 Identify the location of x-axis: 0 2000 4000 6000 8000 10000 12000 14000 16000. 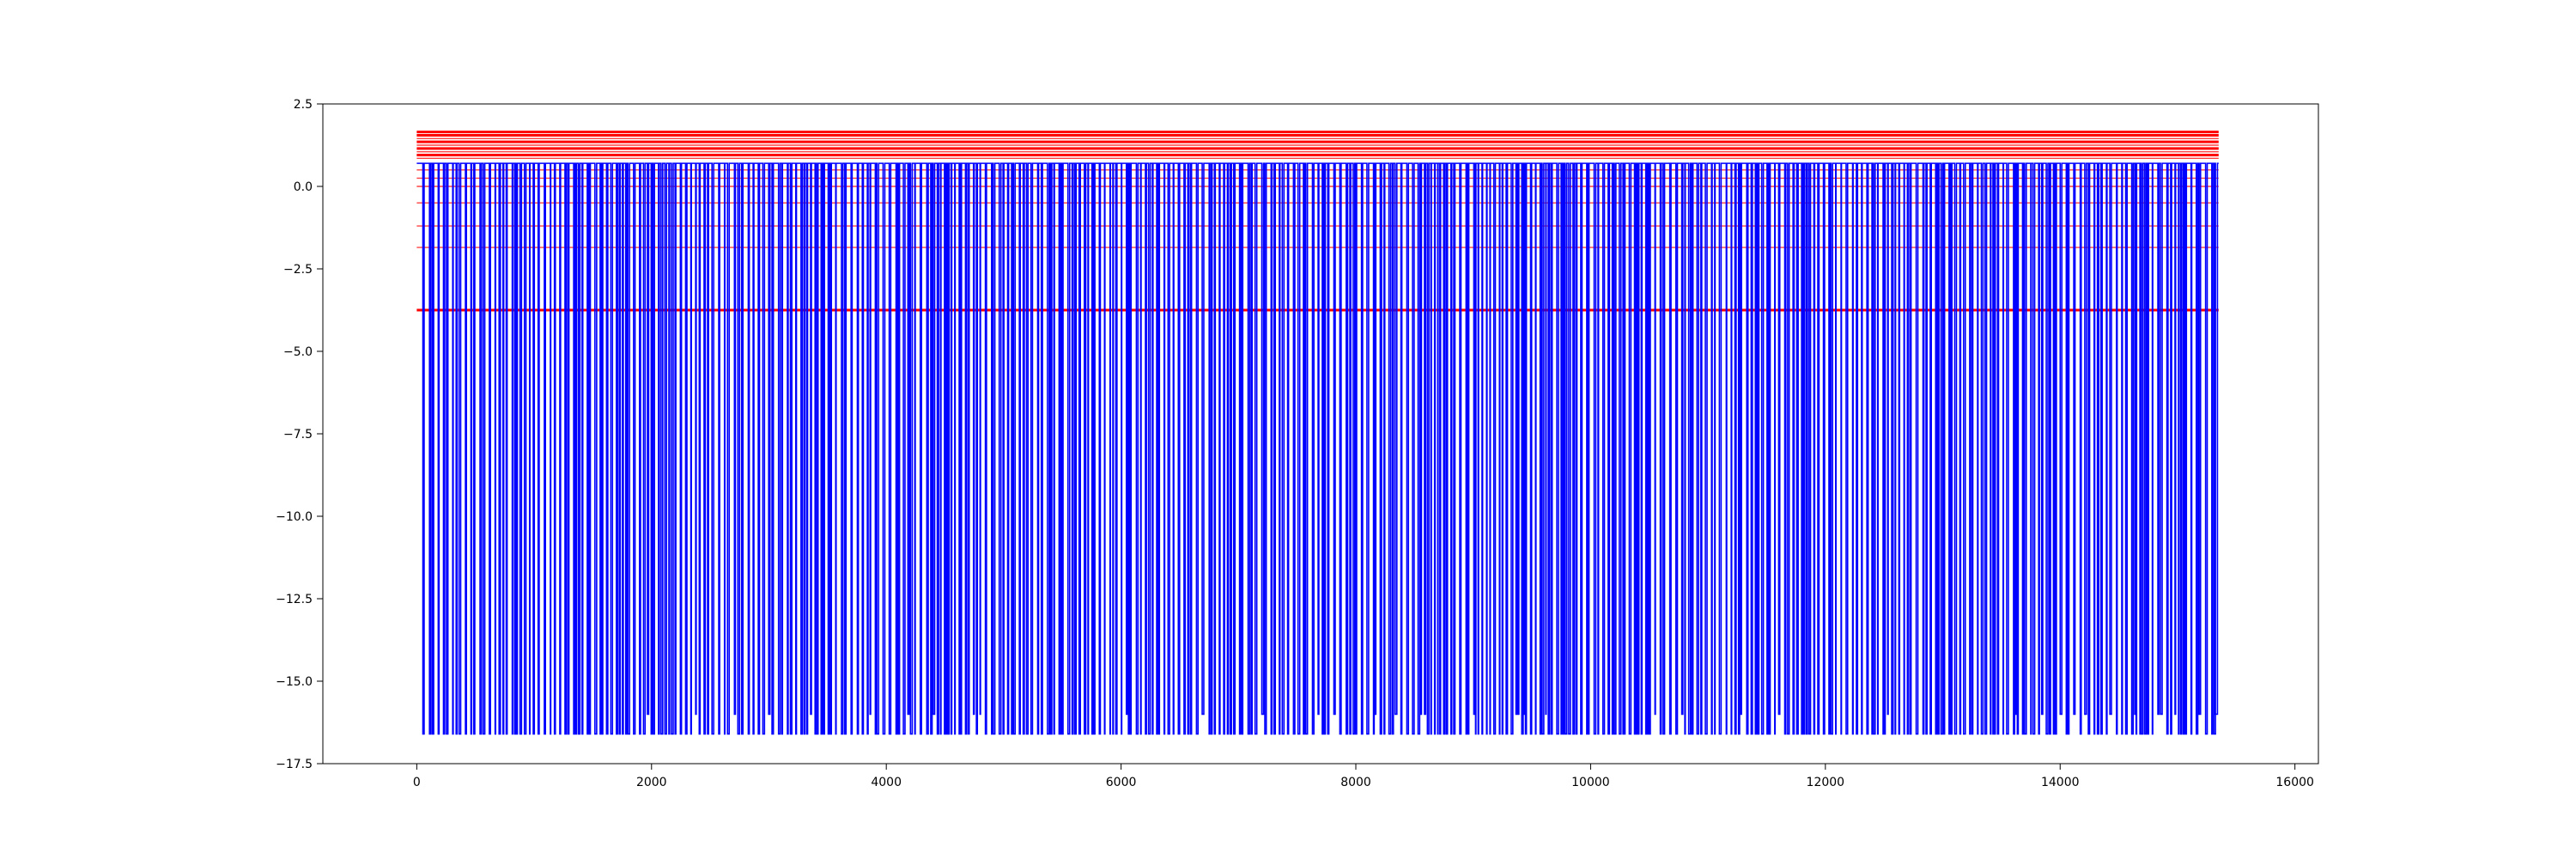
(1363, 776).